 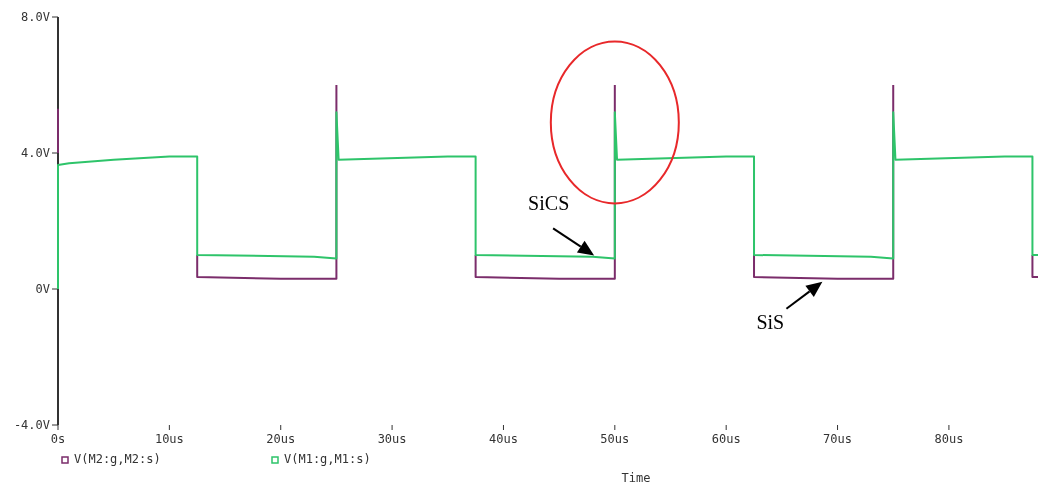 What do you see at coordinates (327, 459) in the screenshot?
I see `legend-label: V(M1:g,M1:s)` at bounding box center [327, 459].